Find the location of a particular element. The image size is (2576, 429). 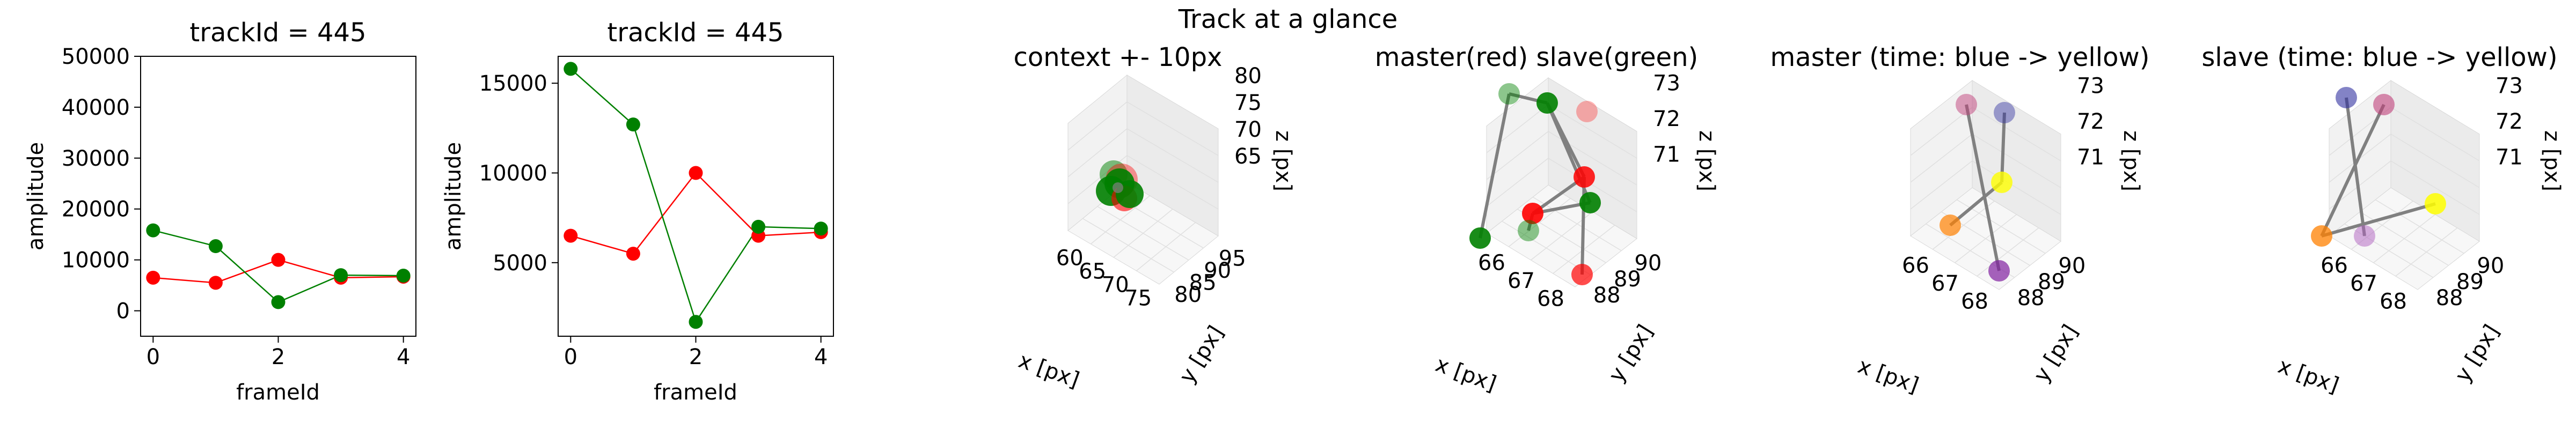

y-tick-label: 95 is located at coordinates (1232, 258).